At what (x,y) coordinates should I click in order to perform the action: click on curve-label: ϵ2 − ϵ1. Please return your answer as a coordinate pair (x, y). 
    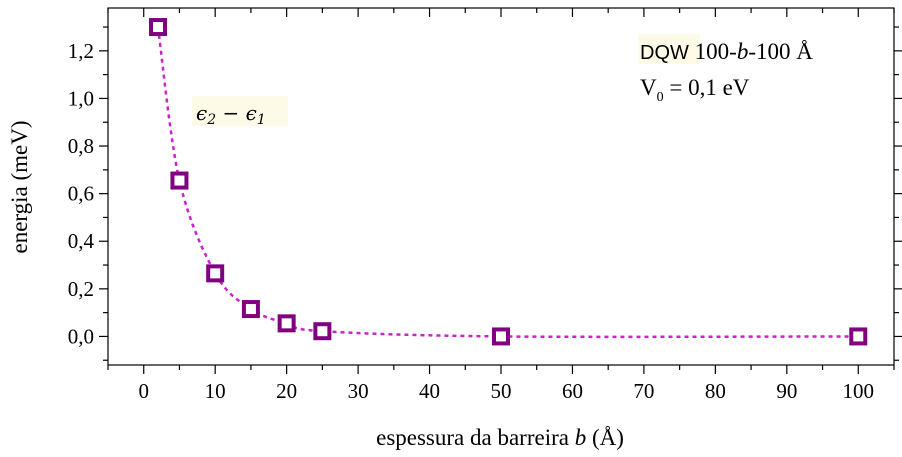
    Looking at the image, I should click on (240, 112).